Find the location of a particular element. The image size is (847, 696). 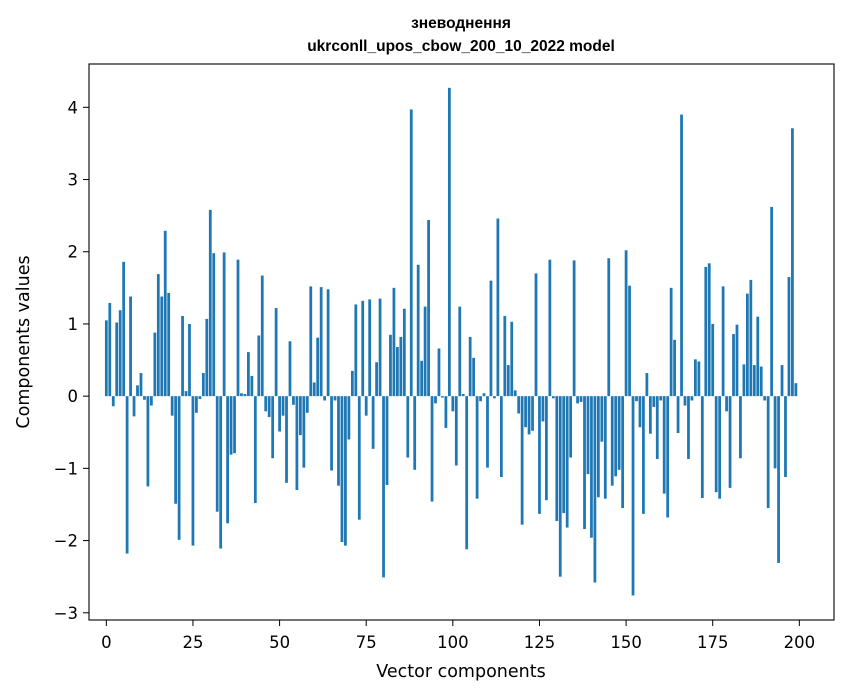

y-tick-label: 0 is located at coordinates (73, 396).